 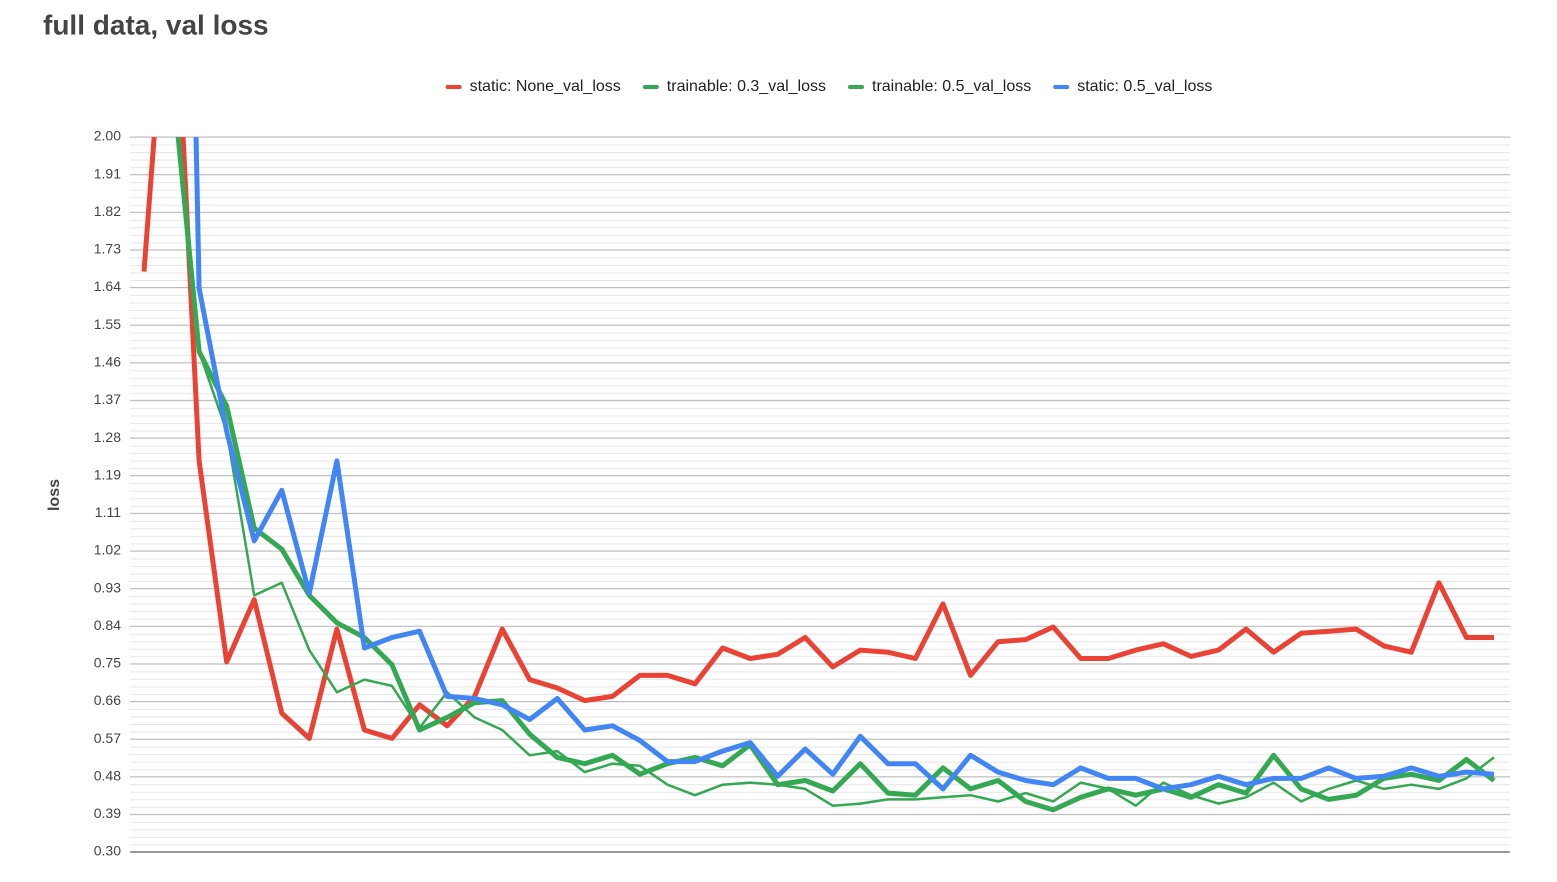 I want to click on legend-label: static: 0.5_val_loss, so click(x=1144, y=86).